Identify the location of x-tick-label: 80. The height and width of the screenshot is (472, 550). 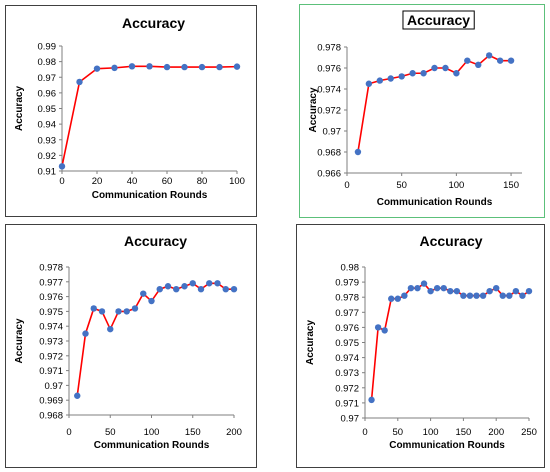
(202, 181).